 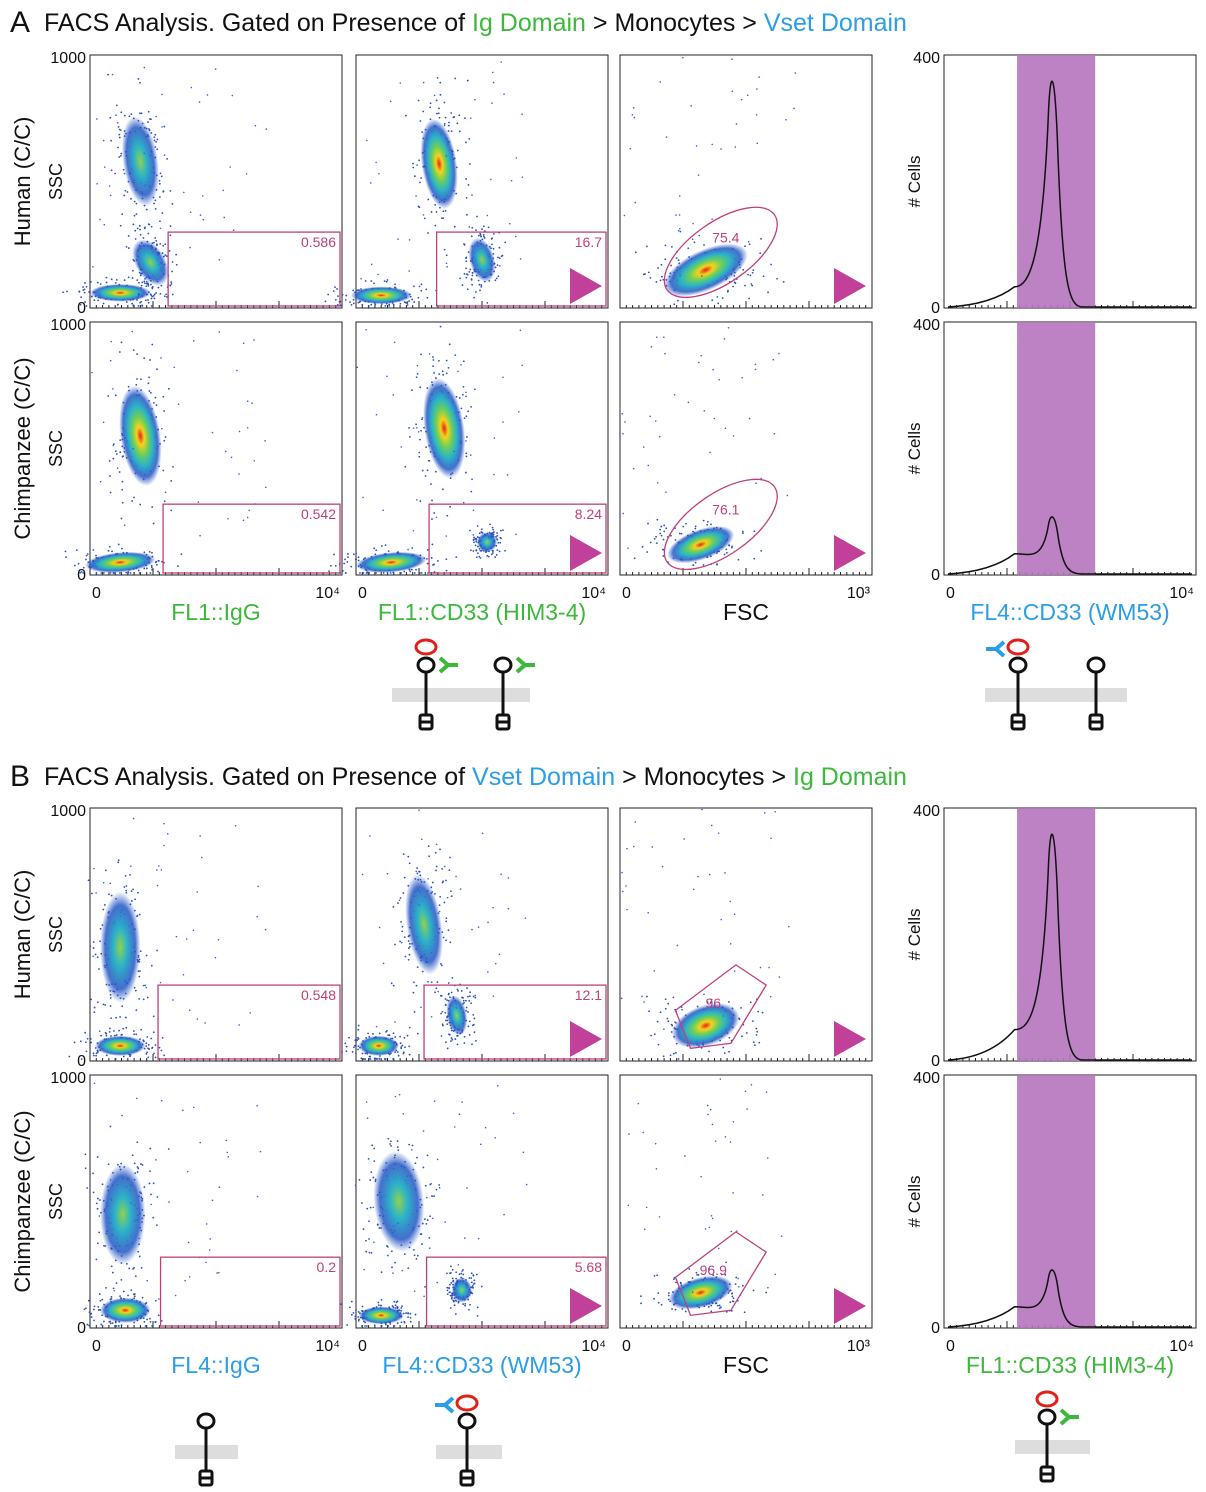 What do you see at coordinates (318, 242) in the screenshot?
I see `gate-value: 0.586` at bounding box center [318, 242].